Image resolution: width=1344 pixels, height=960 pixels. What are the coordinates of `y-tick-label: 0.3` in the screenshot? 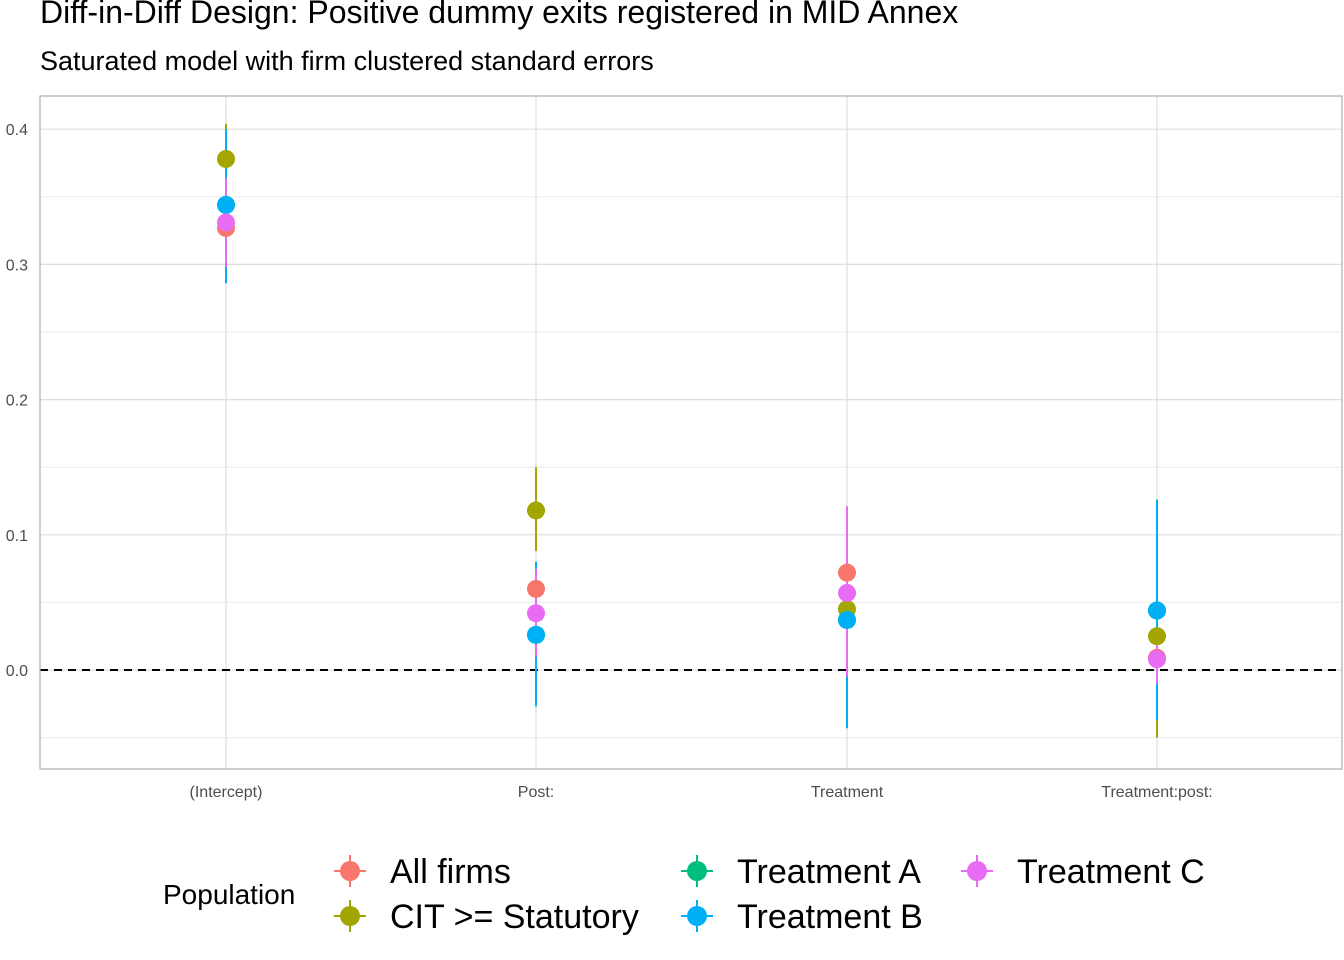 It's located at (17, 265).